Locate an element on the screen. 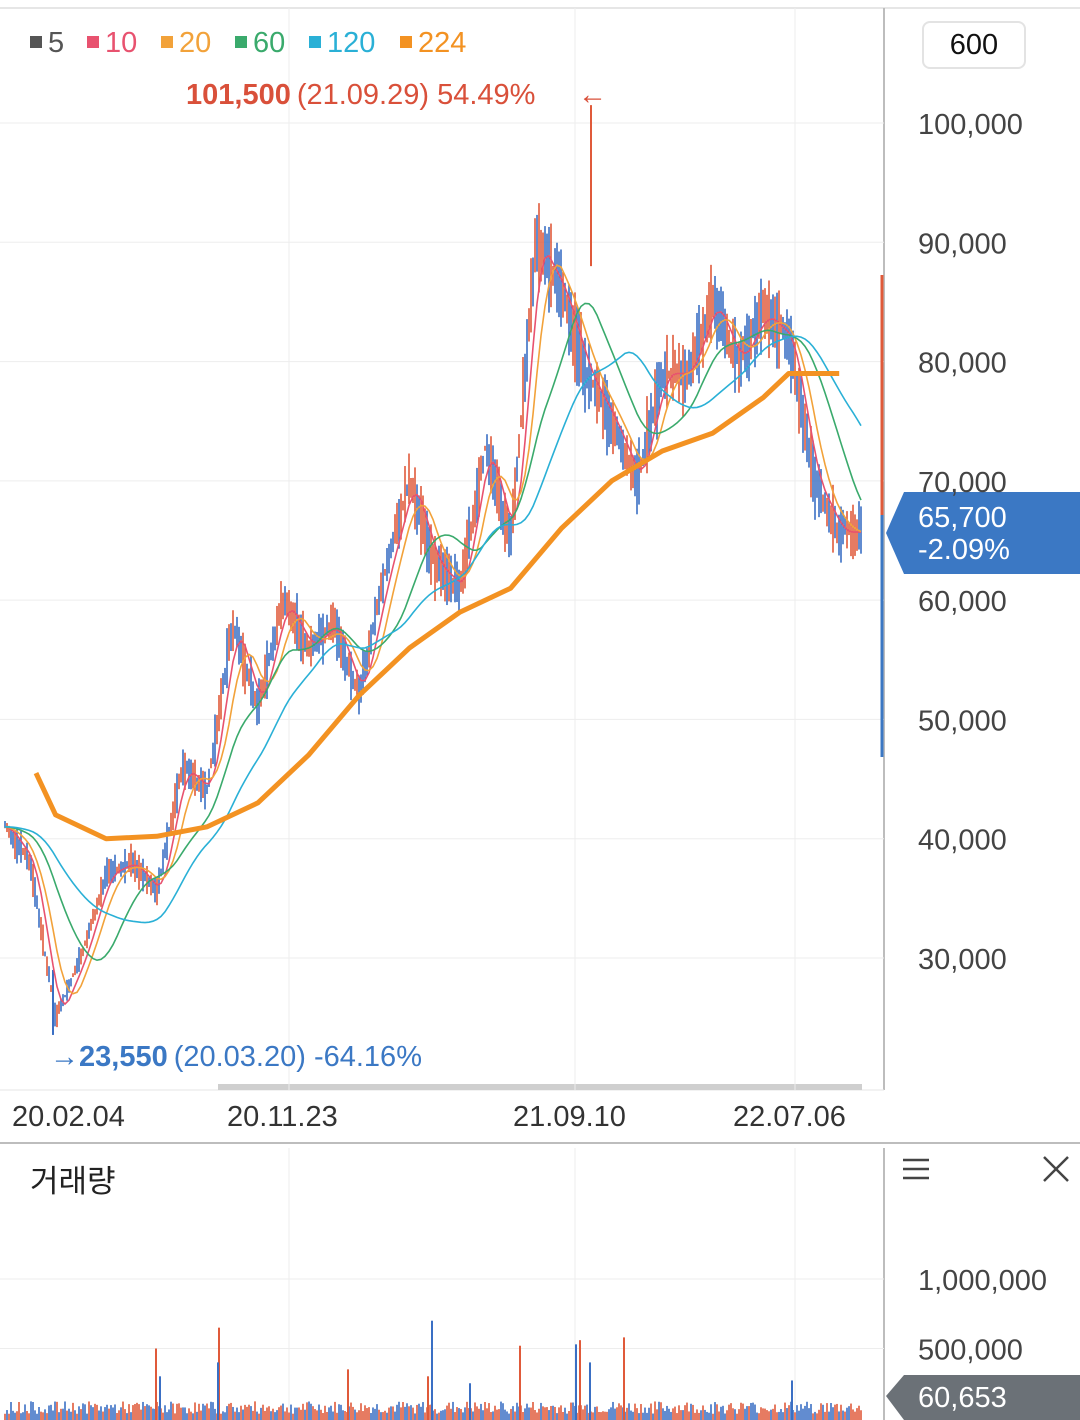 The width and height of the screenshot is (1080, 1420). price-tick: 100,000 is located at coordinates (970, 125).